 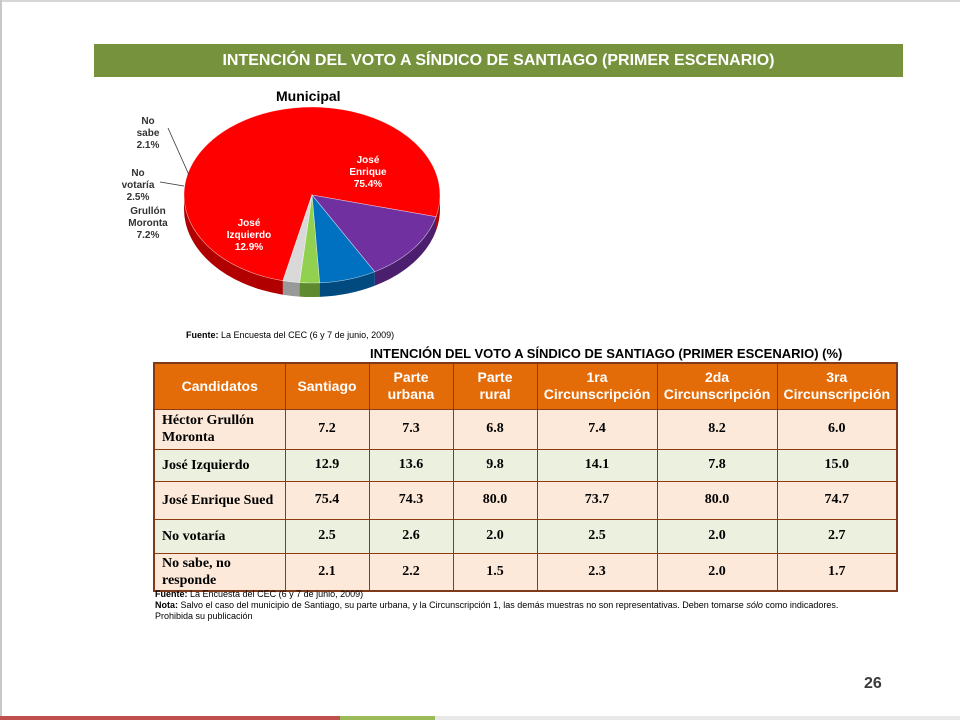 What do you see at coordinates (166, 605) in the screenshot?
I see `note-label: Nota:` at bounding box center [166, 605].